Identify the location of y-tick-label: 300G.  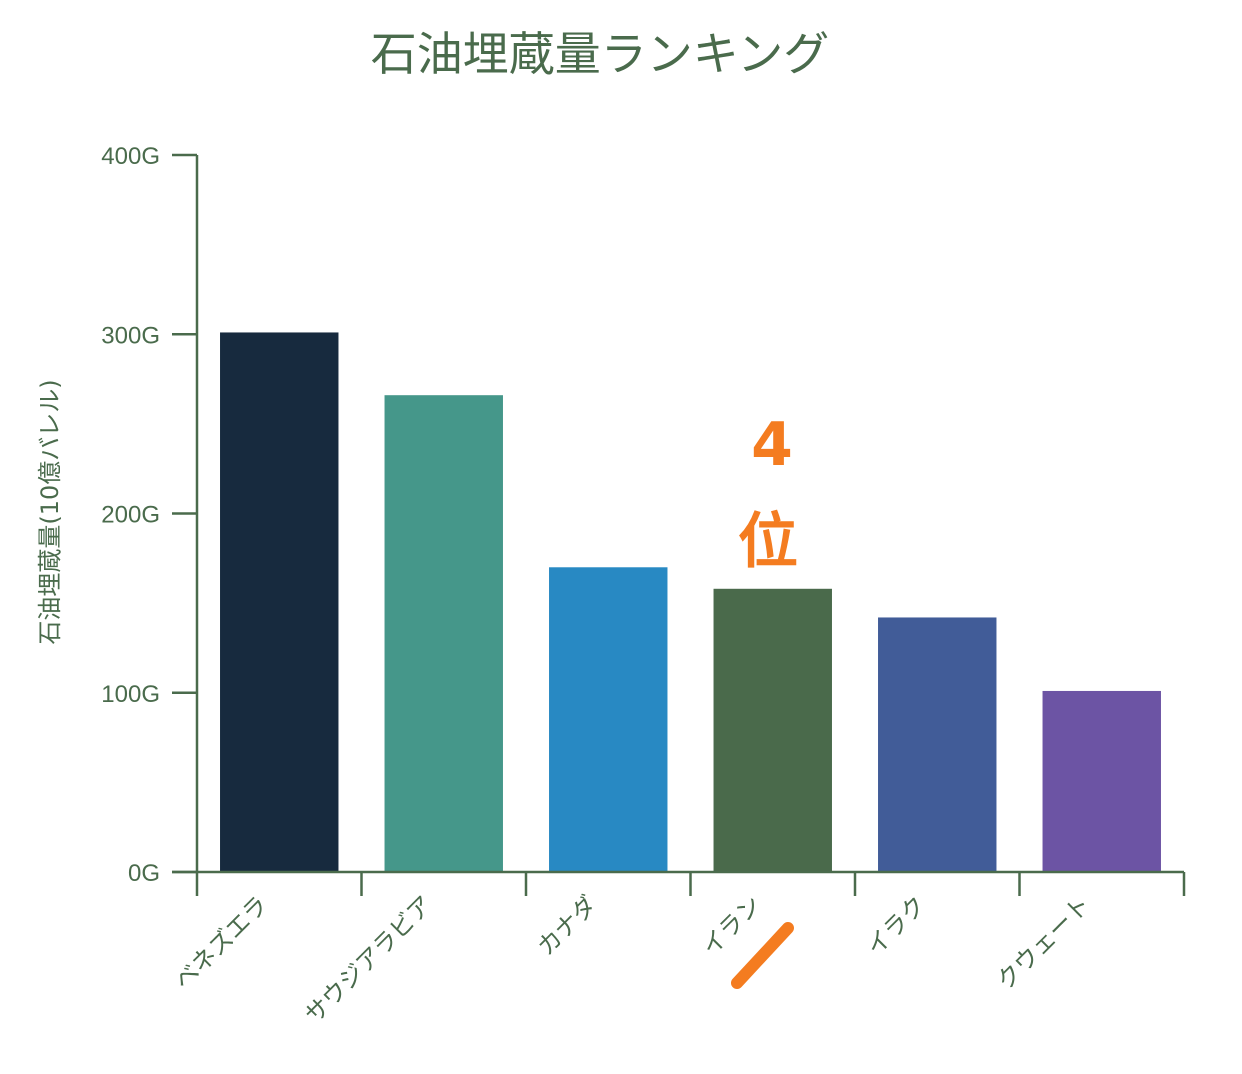
(130, 335).